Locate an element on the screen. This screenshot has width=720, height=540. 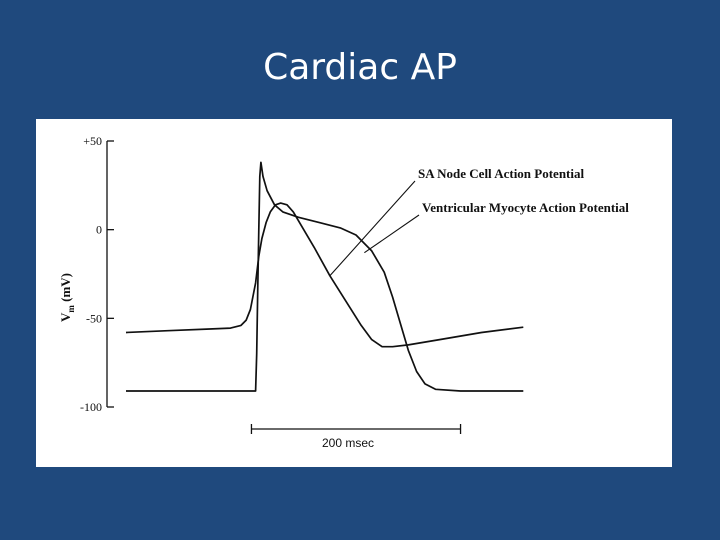
sa-node-curve is located at coordinates (324, 275).